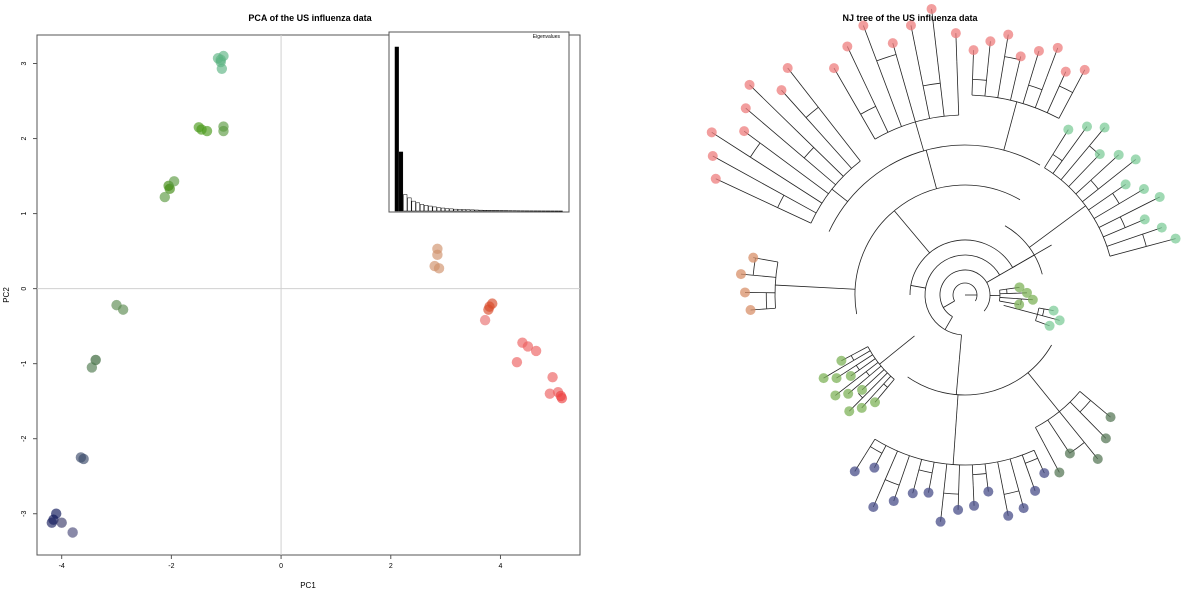  Describe the element at coordinates (479, 122) in the screenshot. I see `eigenvalue-inset: Eigenvalues` at that location.